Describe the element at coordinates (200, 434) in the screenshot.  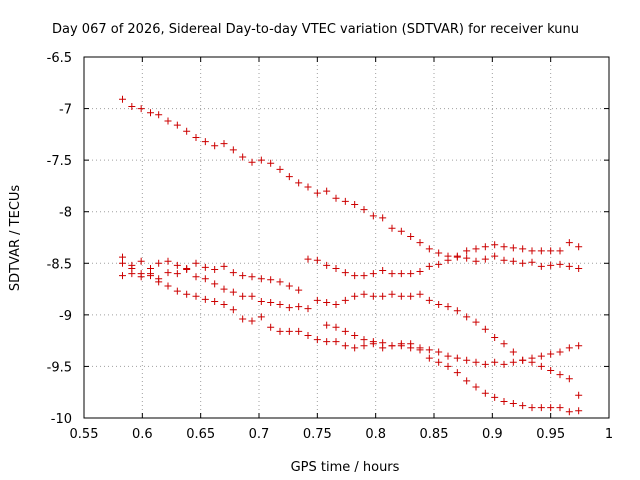
I see `x-tick-label: 0.65` at that location.